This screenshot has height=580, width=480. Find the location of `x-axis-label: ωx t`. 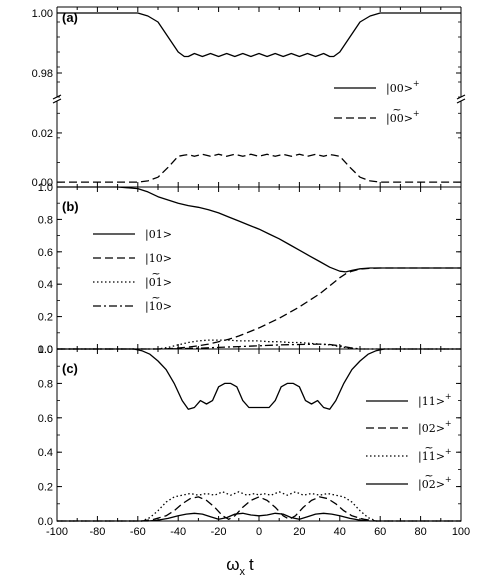

x-axis-label: ωx t is located at coordinates (240, 566).